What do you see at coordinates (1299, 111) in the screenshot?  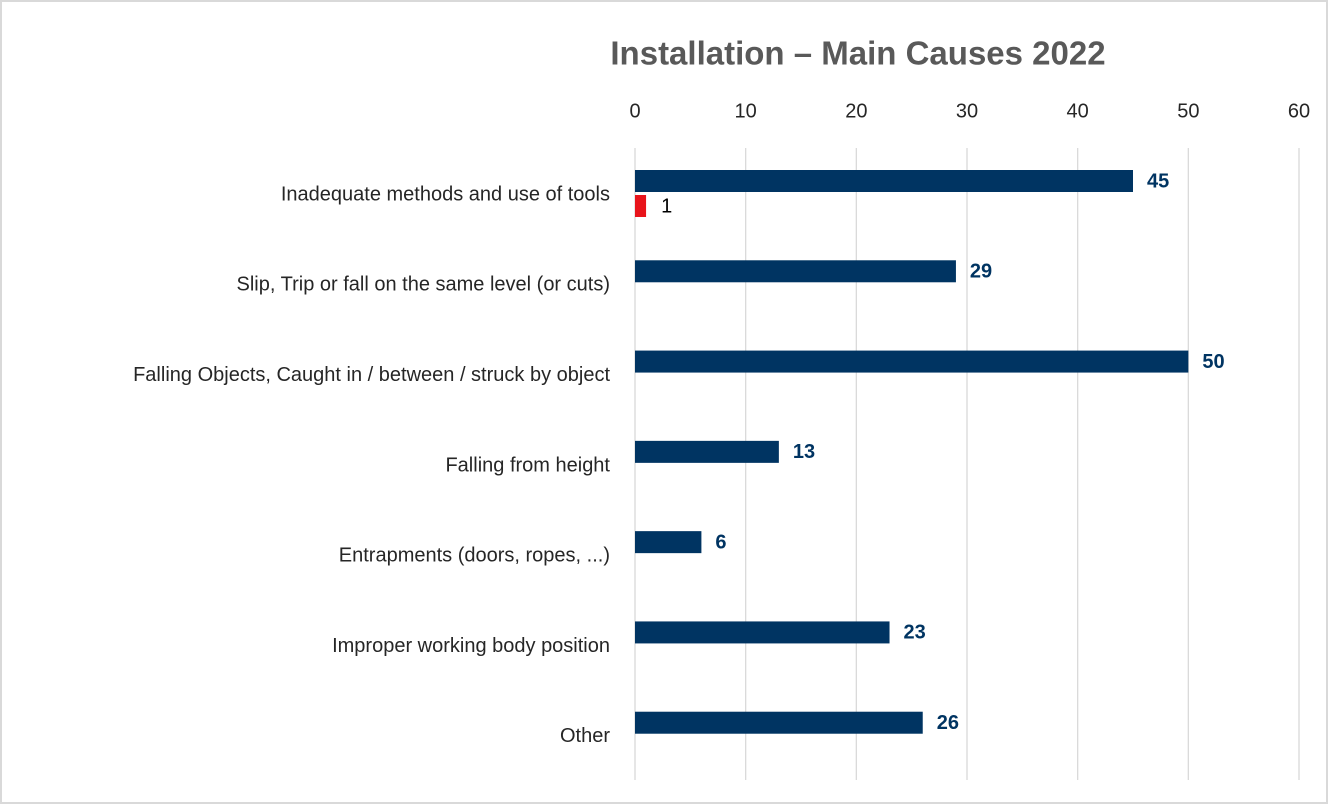 I see `x-tick-label: 60` at bounding box center [1299, 111].